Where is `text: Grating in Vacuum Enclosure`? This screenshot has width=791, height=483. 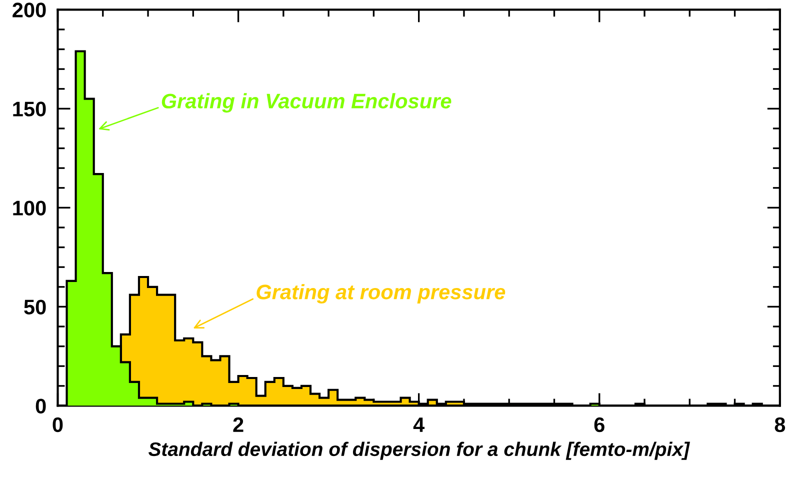 text: Grating in Vacuum Enclosure is located at coordinates (307, 103).